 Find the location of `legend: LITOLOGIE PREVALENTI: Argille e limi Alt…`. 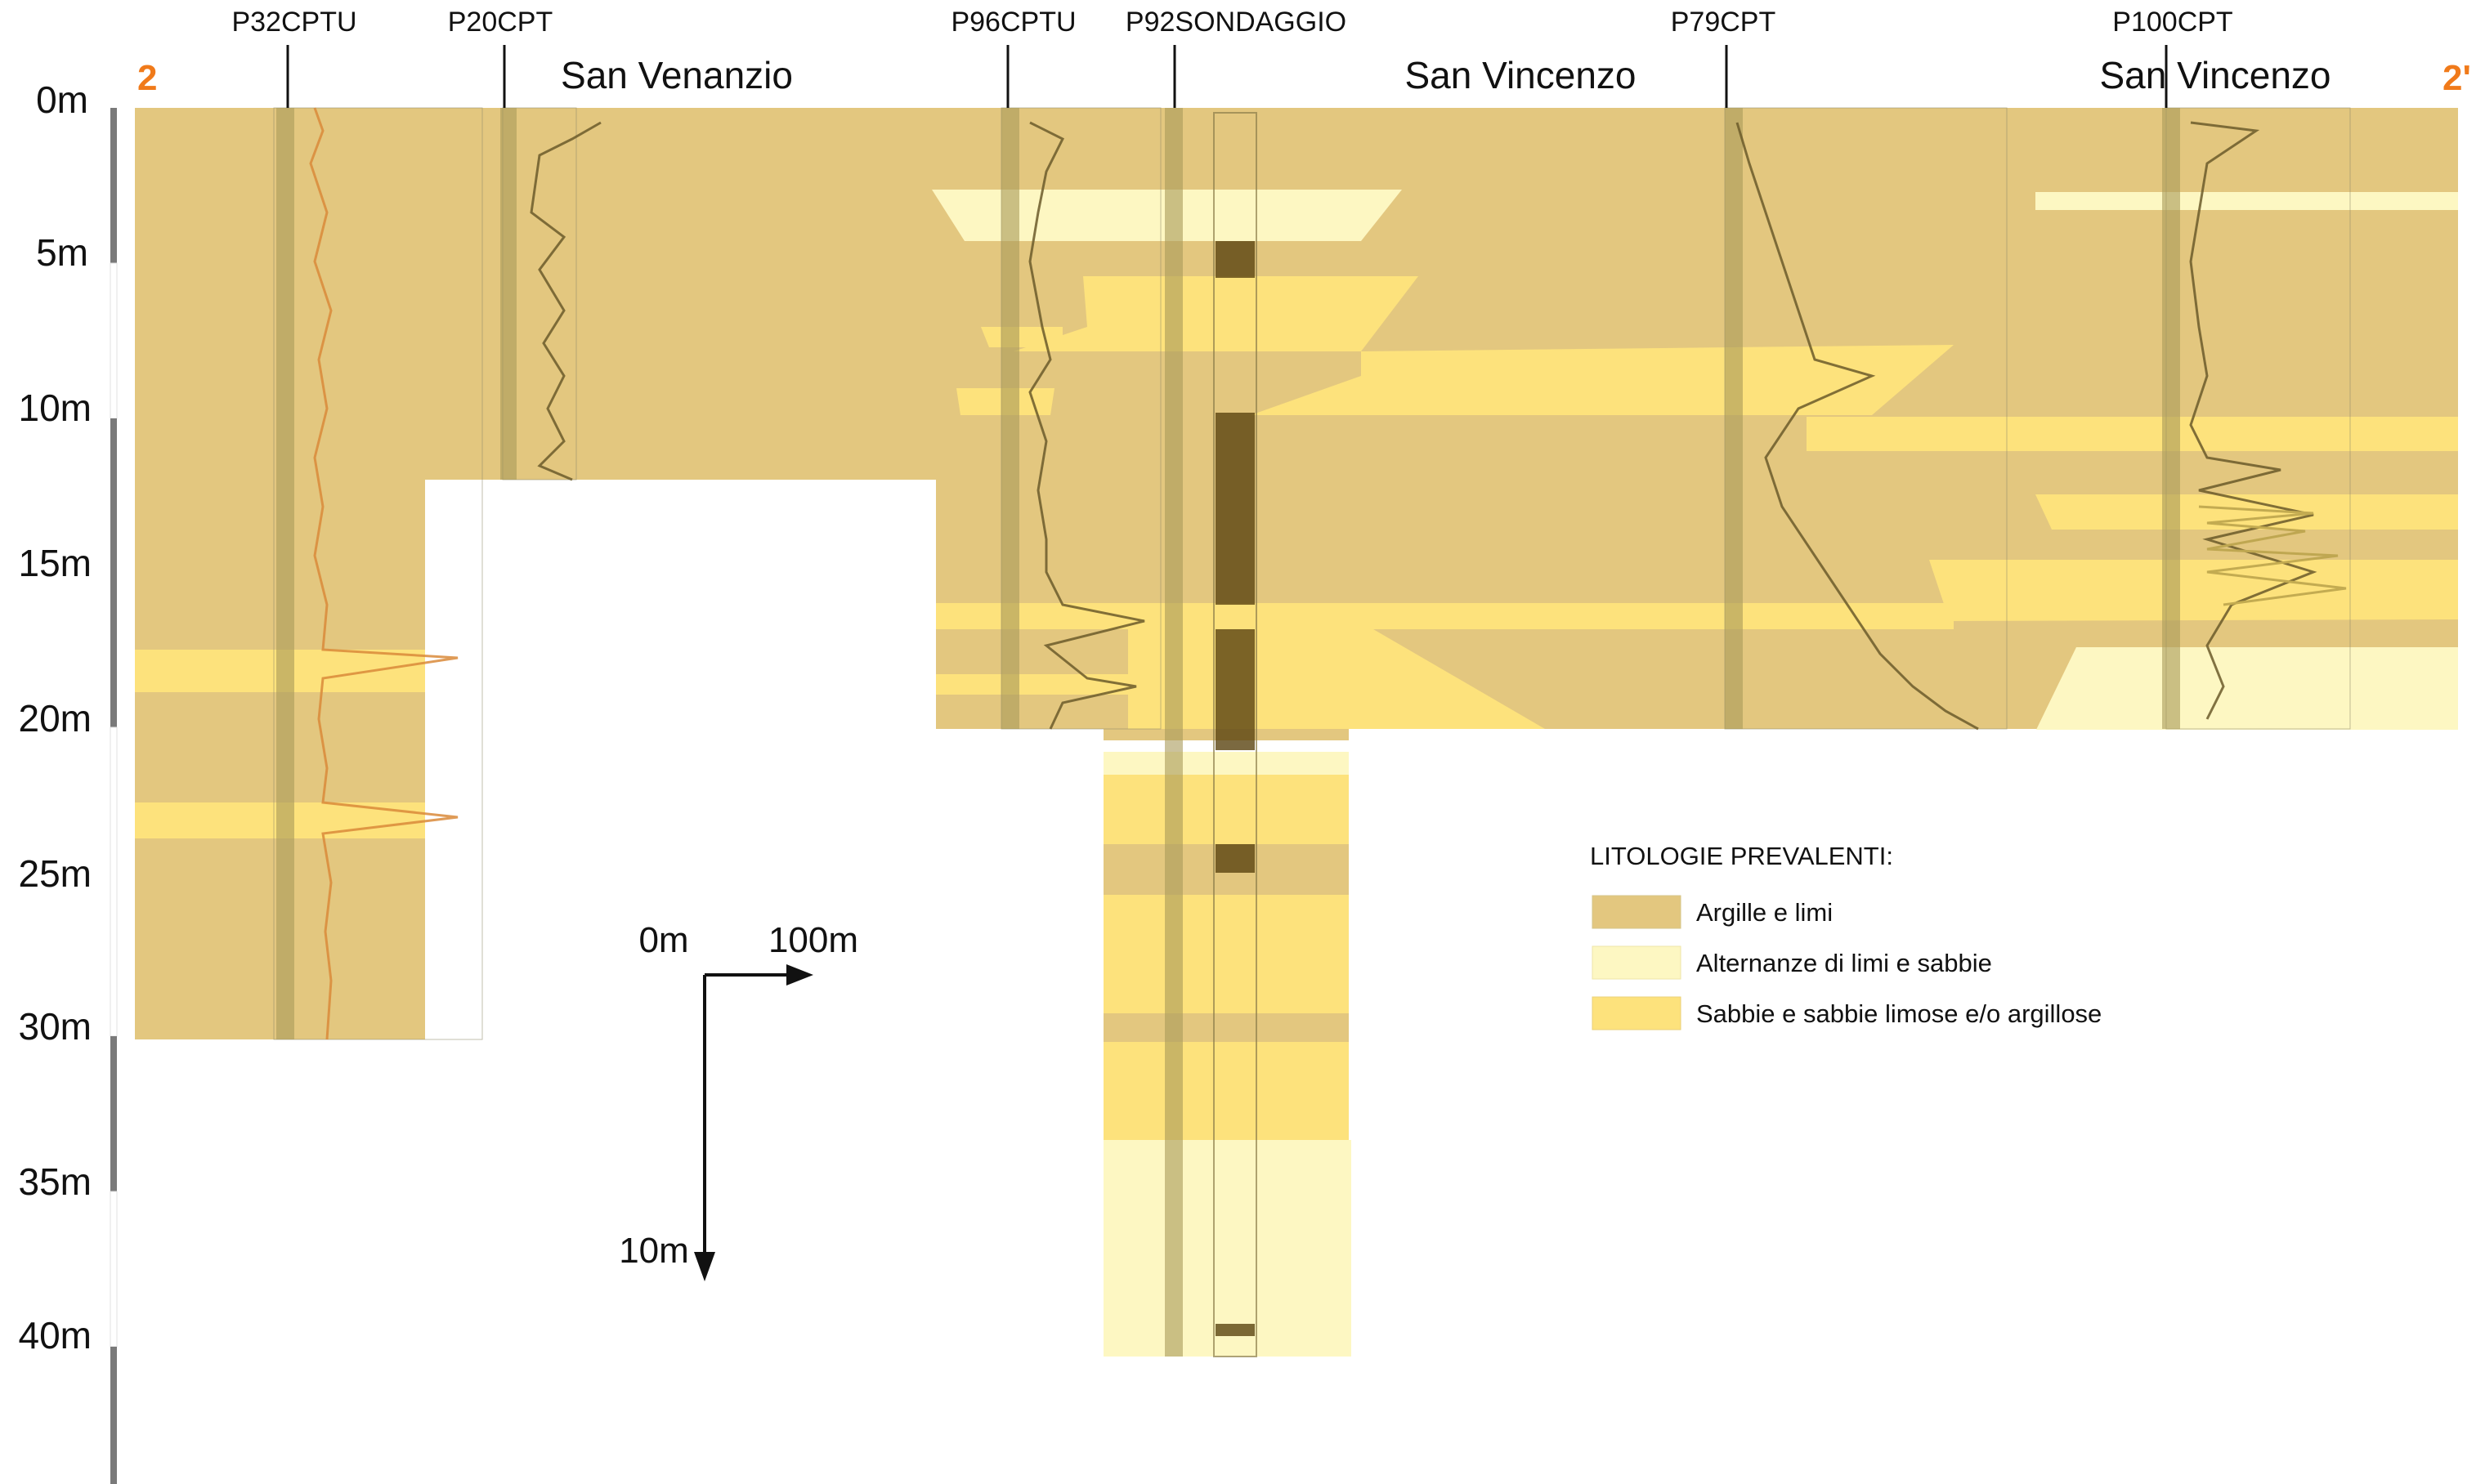

legend: LITOLOGIE PREVALENTI: Argille e limi Alt… is located at coordinates (1846, 936).